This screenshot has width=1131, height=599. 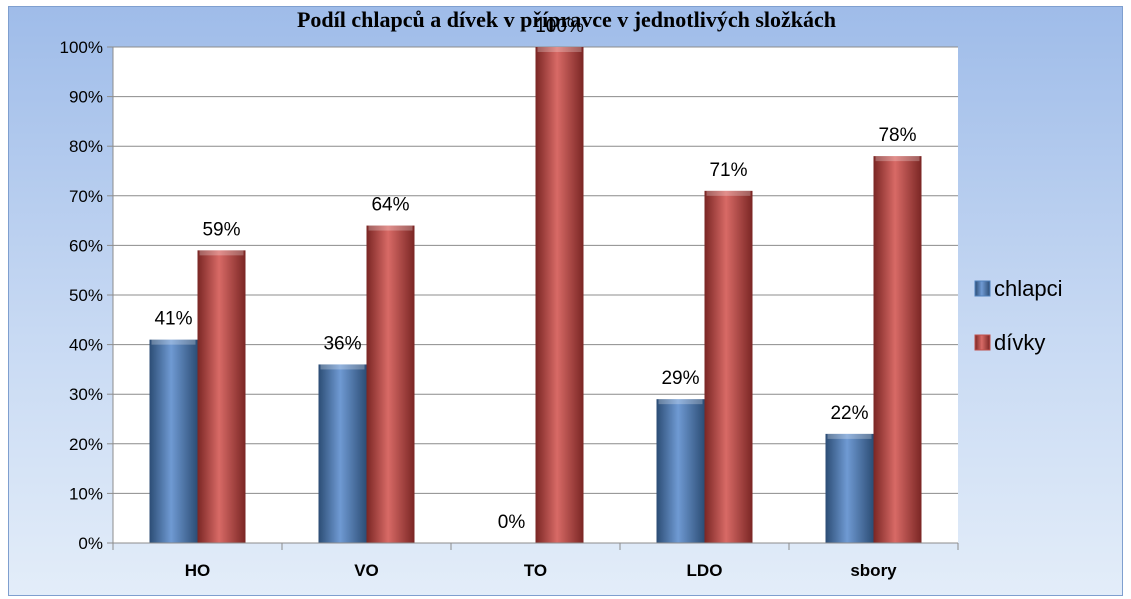 What do you see at coordinates (86, 97) in the screenshot?
I see `y-tick-label: 90%` at bounding box center [86, 97].